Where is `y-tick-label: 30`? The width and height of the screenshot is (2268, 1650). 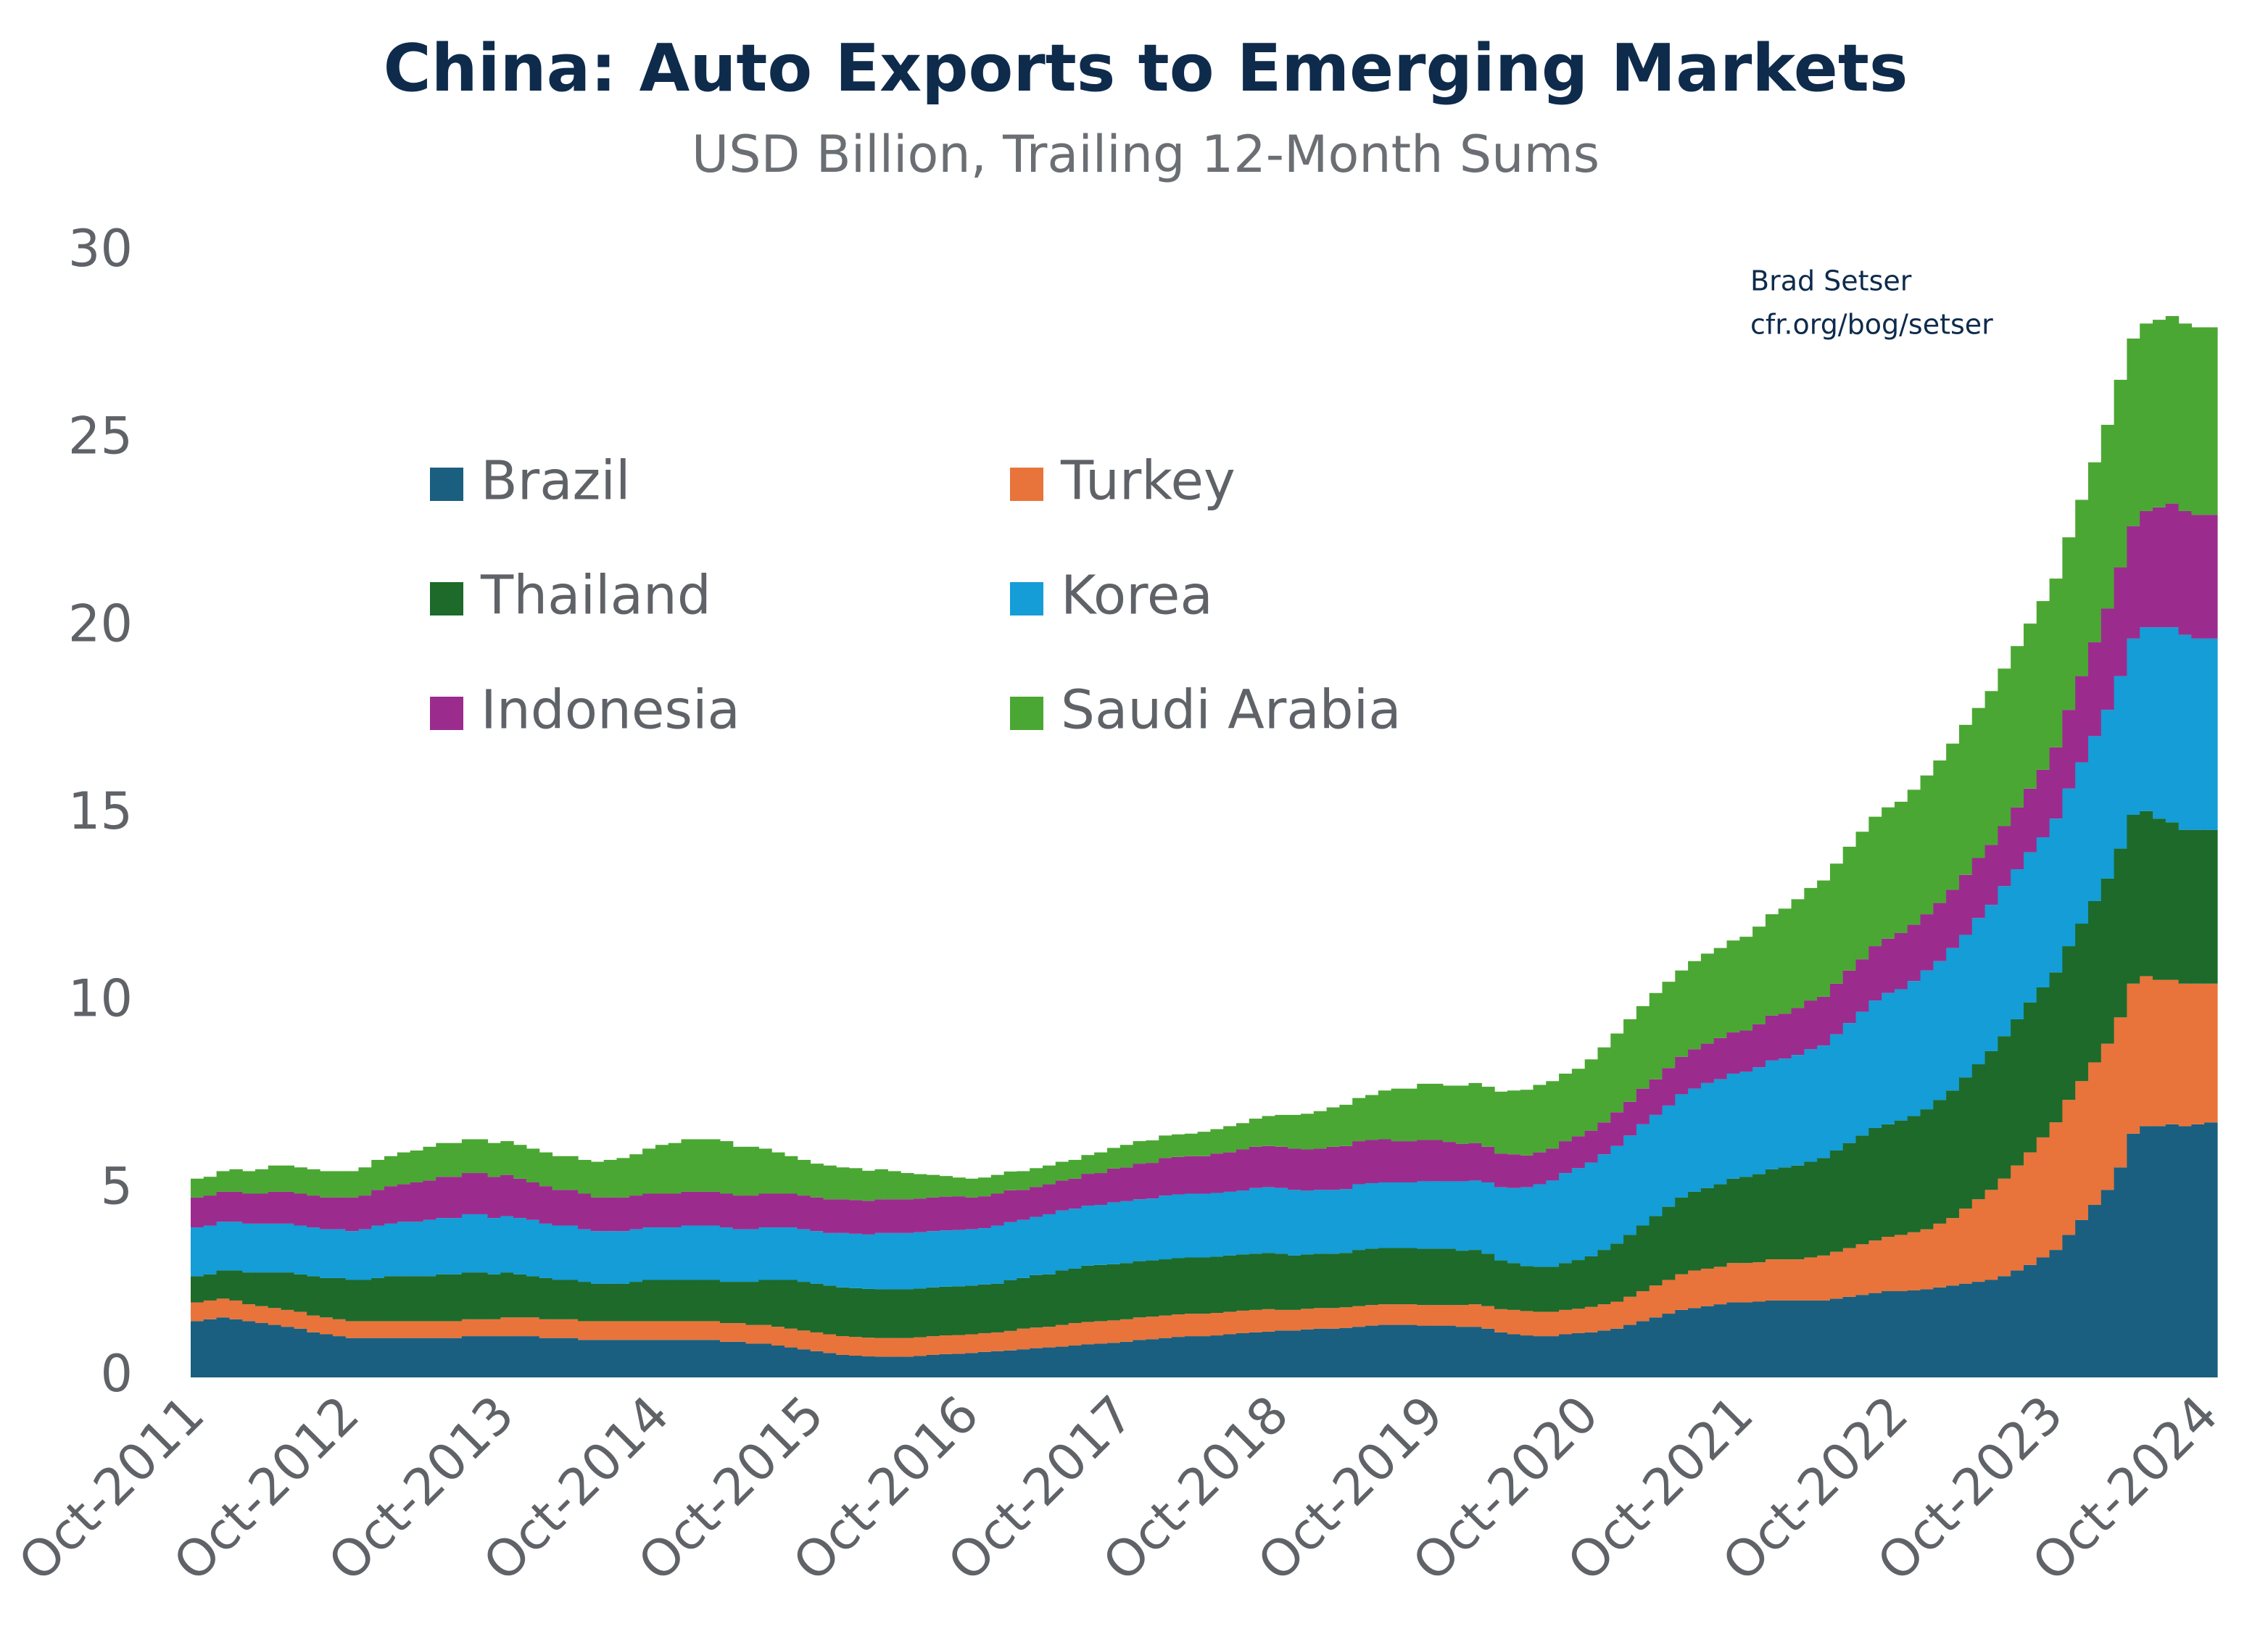
y-tick-label: 30 is located at coordinates (101, 248).